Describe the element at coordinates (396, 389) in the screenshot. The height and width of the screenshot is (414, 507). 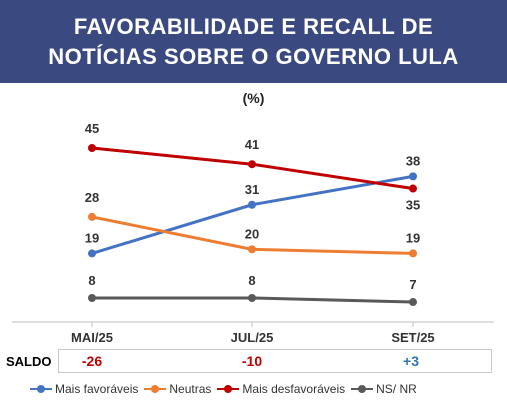
I see `legend-label: NS/ NR` at that location.